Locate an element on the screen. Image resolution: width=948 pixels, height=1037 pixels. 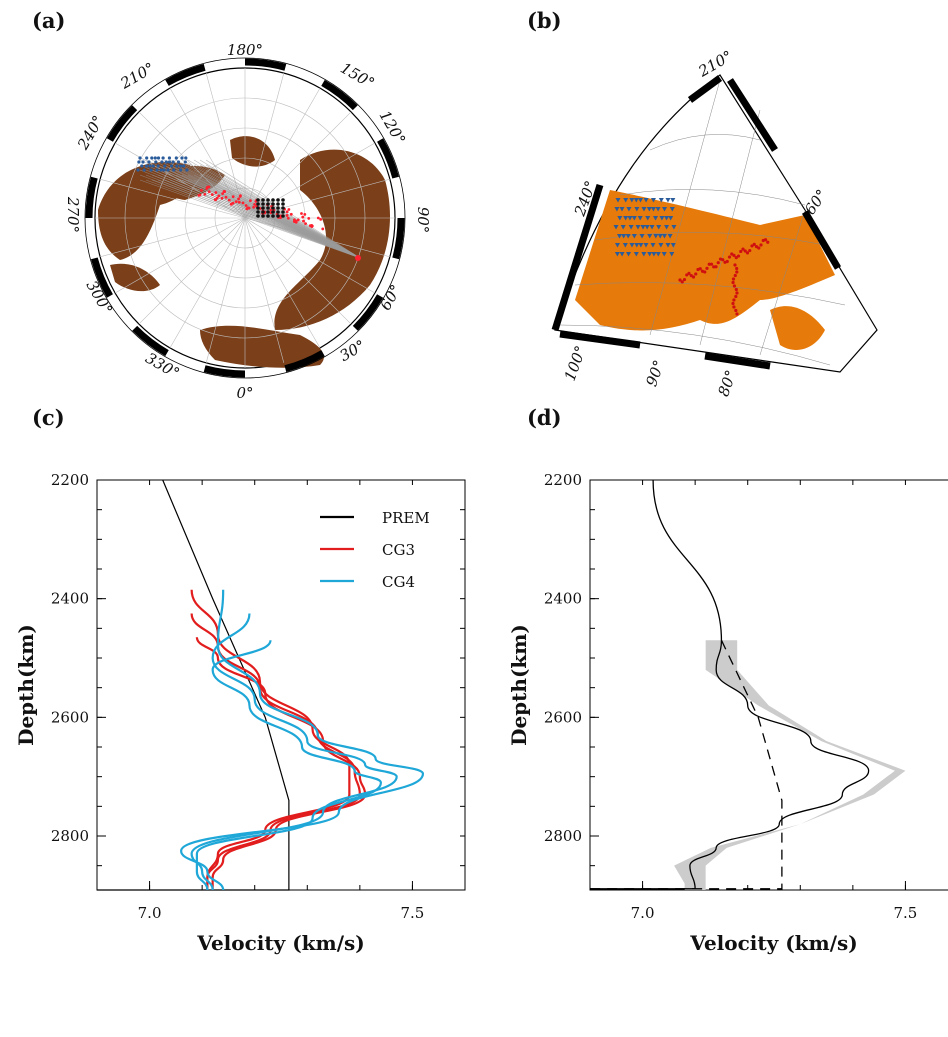
map-a-longitude-label: 0° is located at coordinates (244, 393).